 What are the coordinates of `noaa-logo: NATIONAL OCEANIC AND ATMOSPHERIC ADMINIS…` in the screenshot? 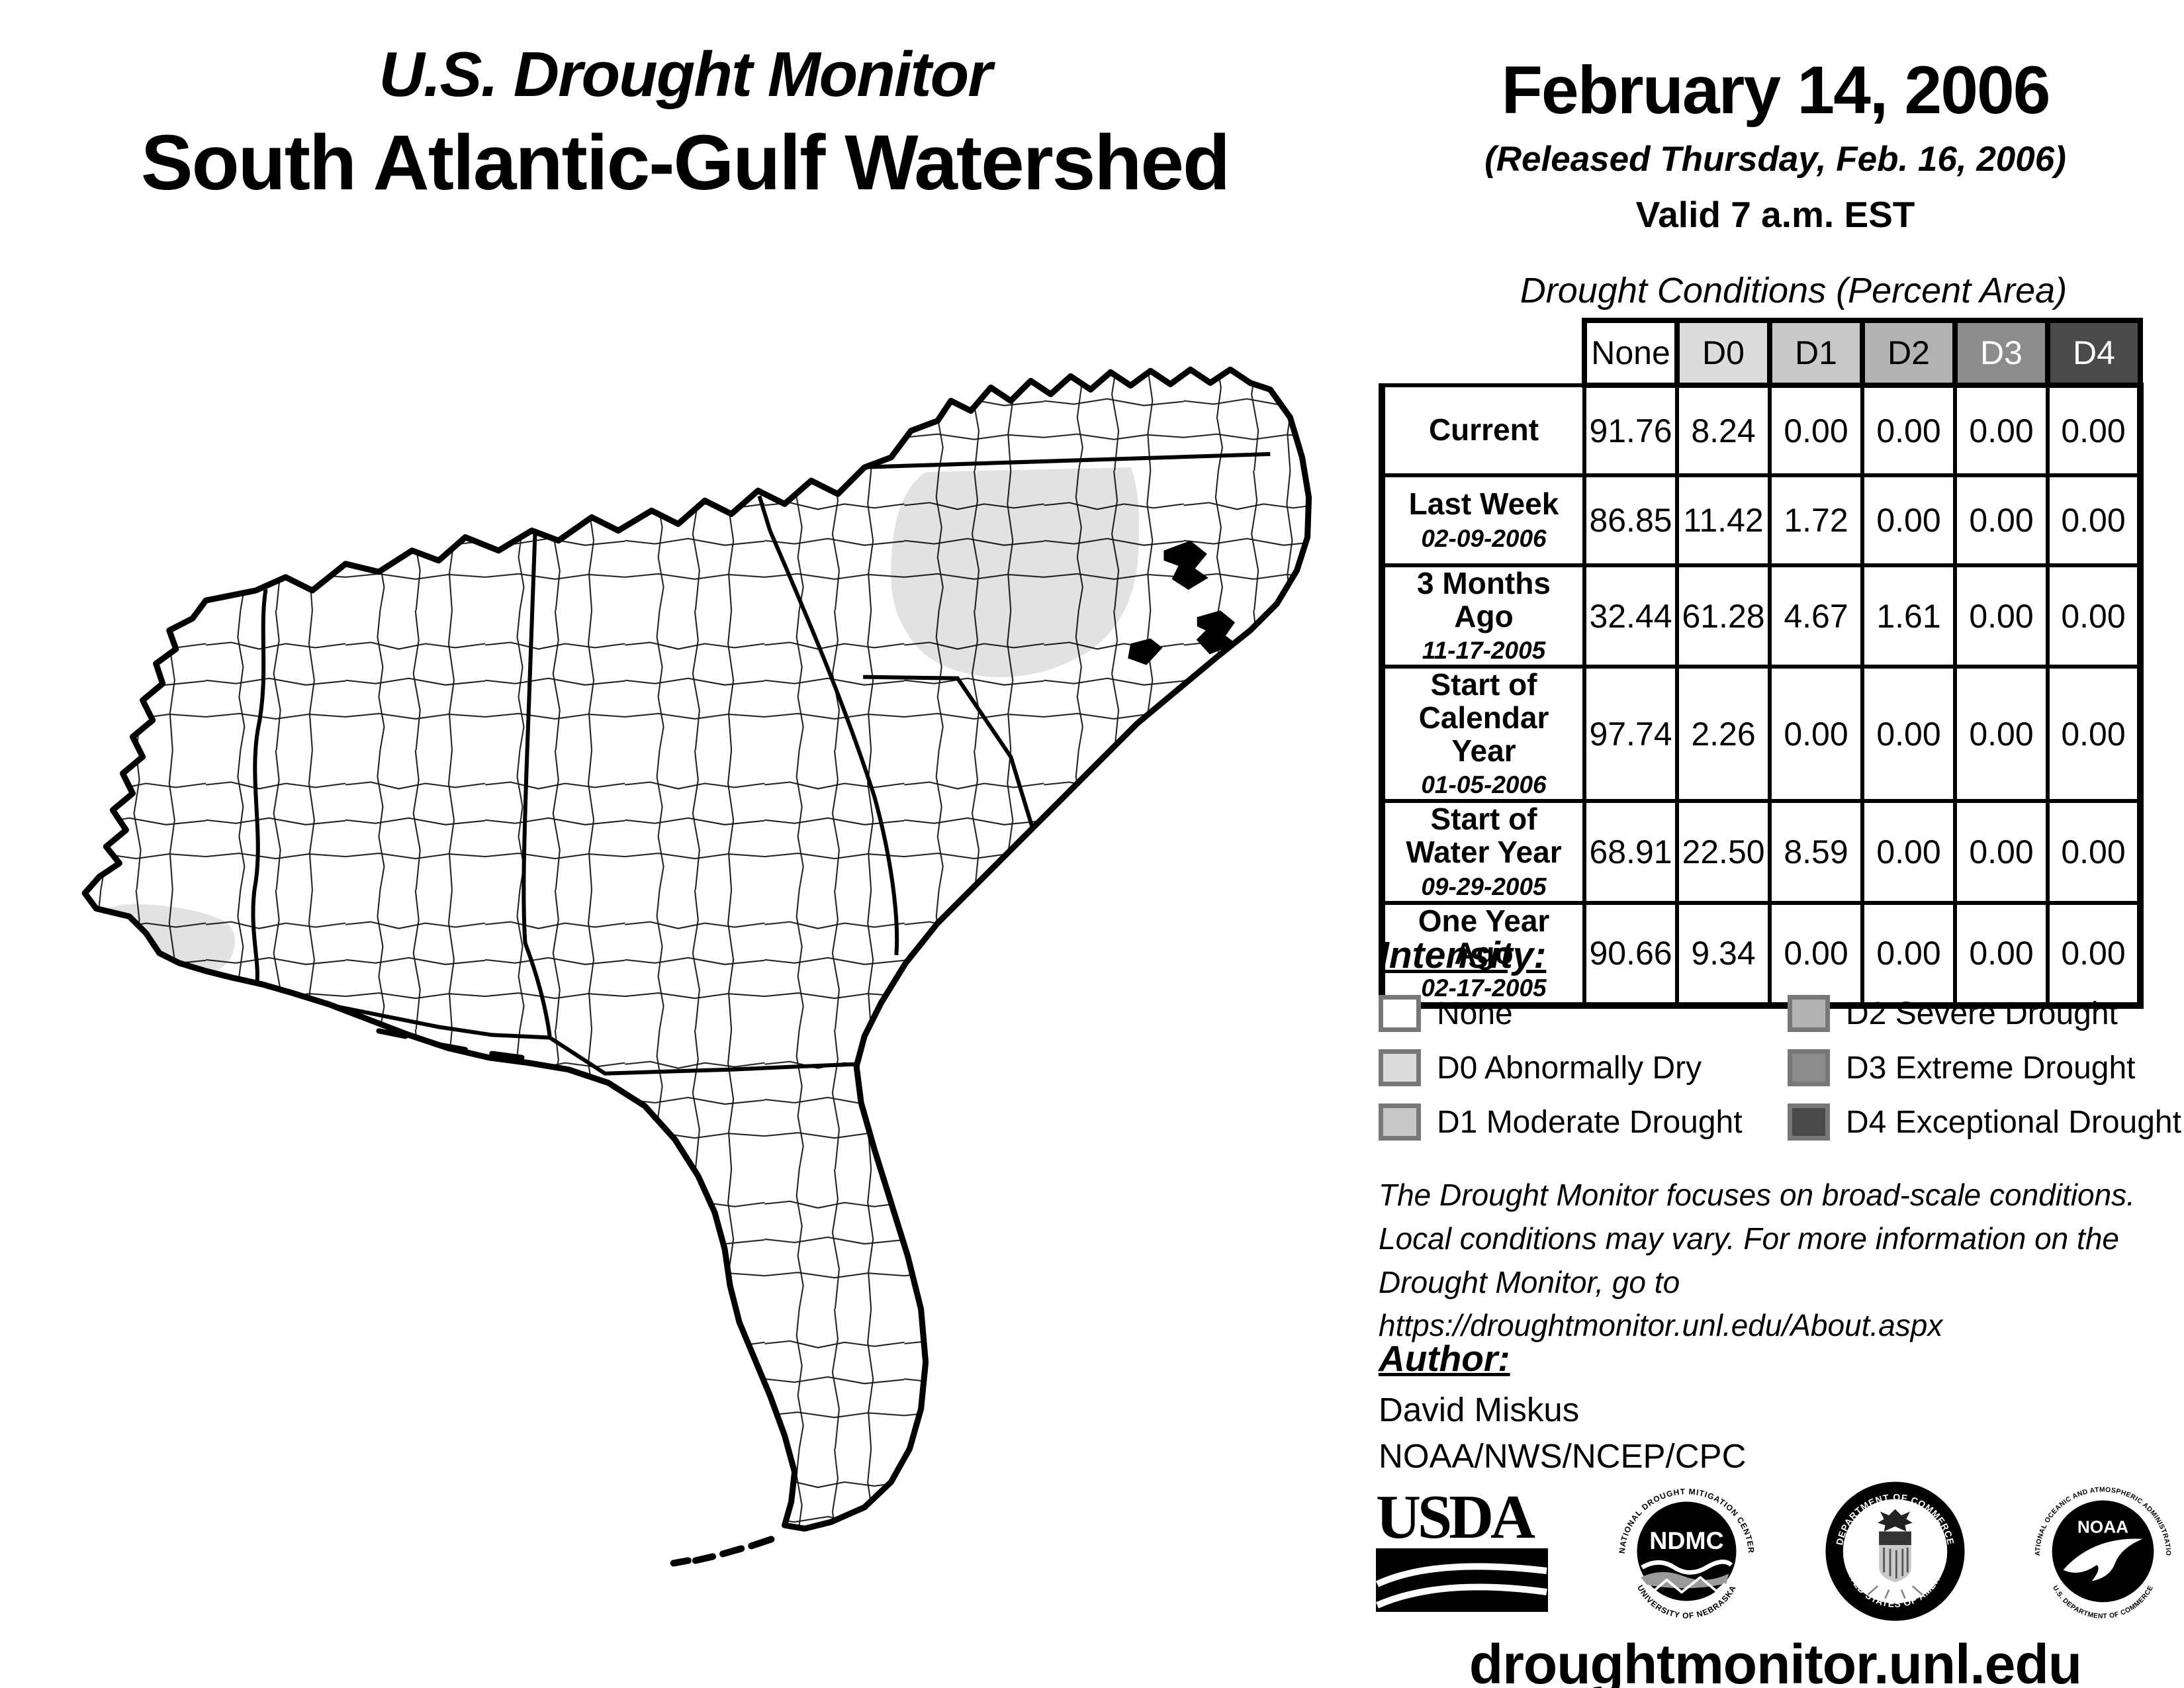 It's located at (2099, 1548).